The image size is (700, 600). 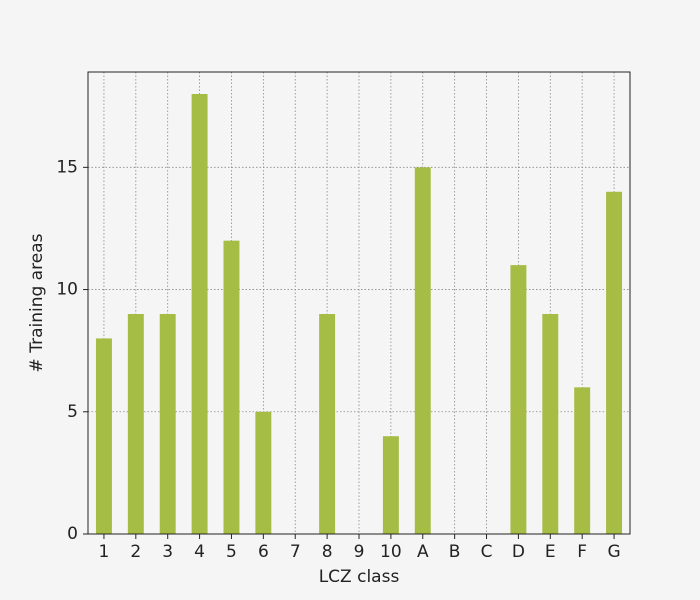 I want to click on x-tick-label: G, so click(x=613, y=552).